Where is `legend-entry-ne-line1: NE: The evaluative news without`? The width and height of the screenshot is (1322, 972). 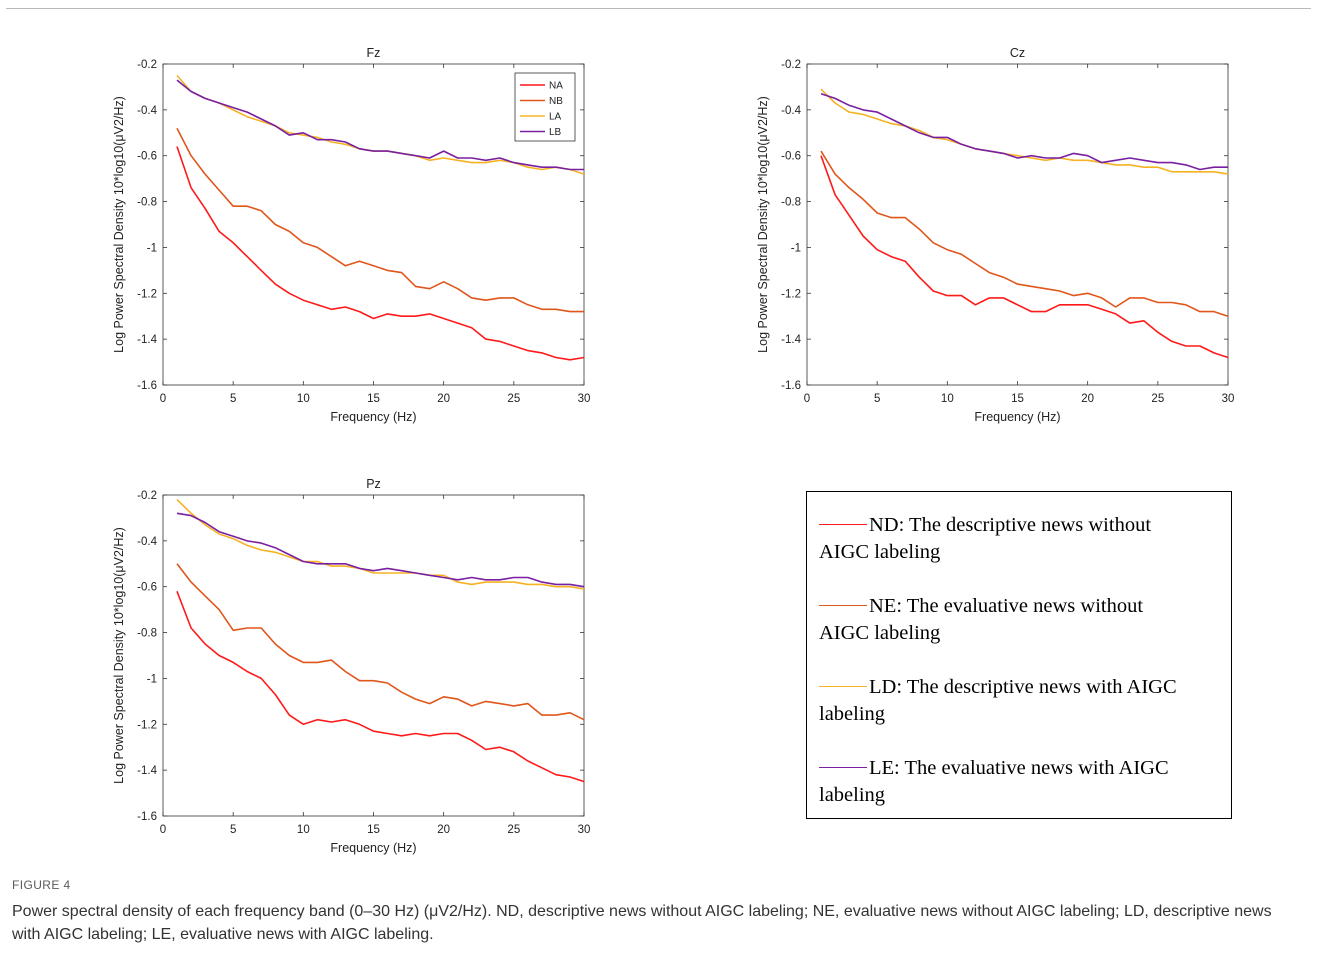 legend-entry-ne-line1: NE: The evaluative news without is located at coordinates (1006, 606).